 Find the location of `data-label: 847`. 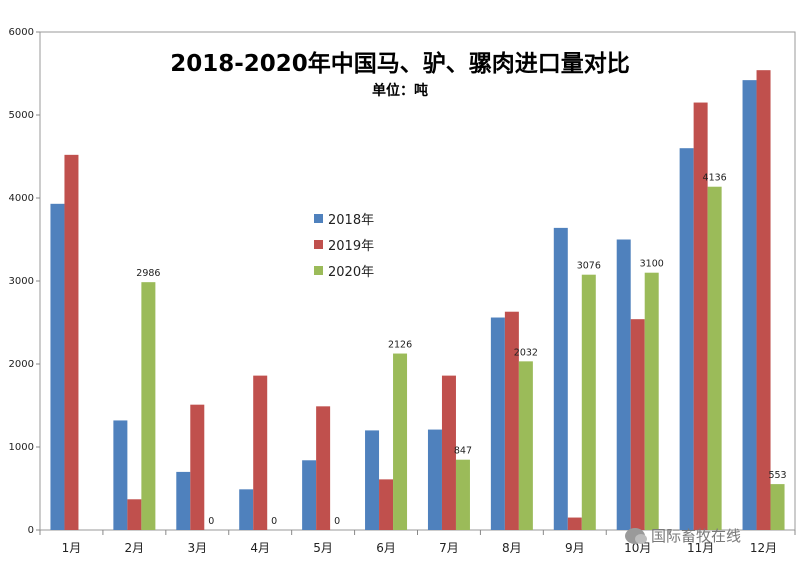

data-label: 847 is located at coordinates (463, 451).